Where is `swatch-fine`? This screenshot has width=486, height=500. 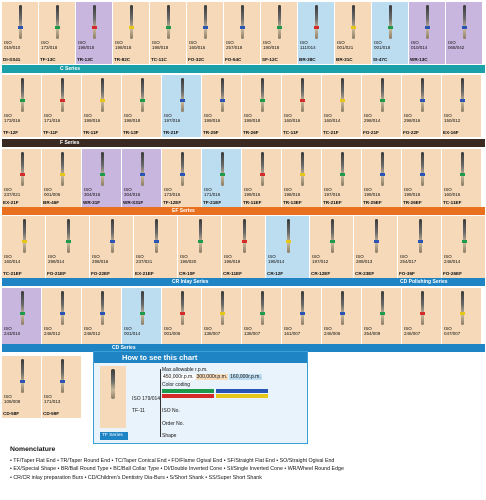
swatch-fine is located at coordinates (188, 396).